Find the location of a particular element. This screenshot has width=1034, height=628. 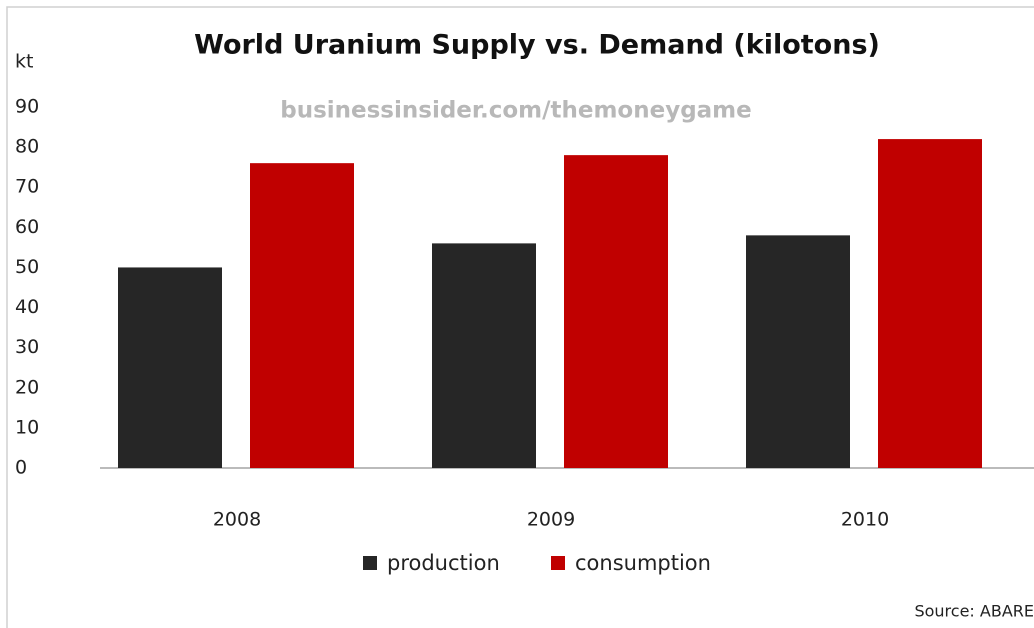

source-note: Source: ABARE is located at coordinates (974, 611).